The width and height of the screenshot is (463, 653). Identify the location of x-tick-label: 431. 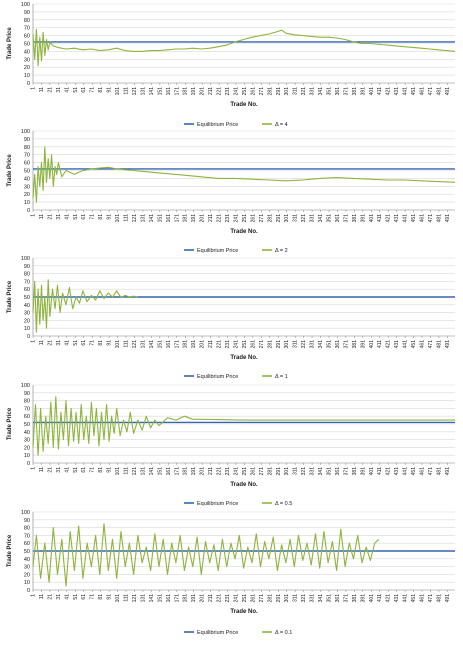
(397, 471).